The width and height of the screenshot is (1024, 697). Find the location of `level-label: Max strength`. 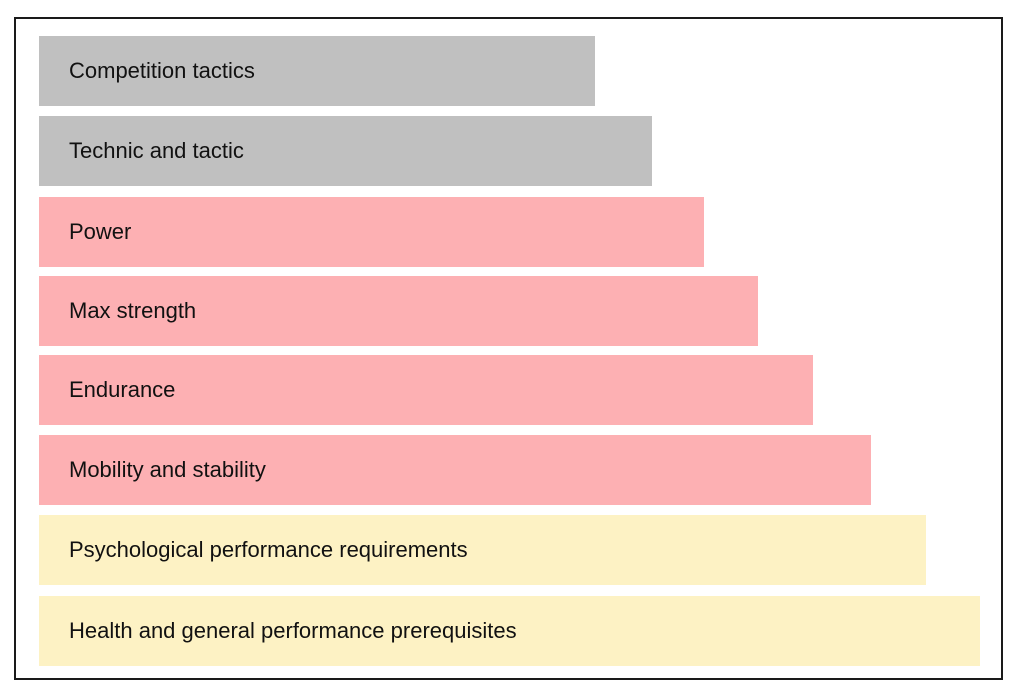

level-label: Max strength is located at coordinates (133, 310).